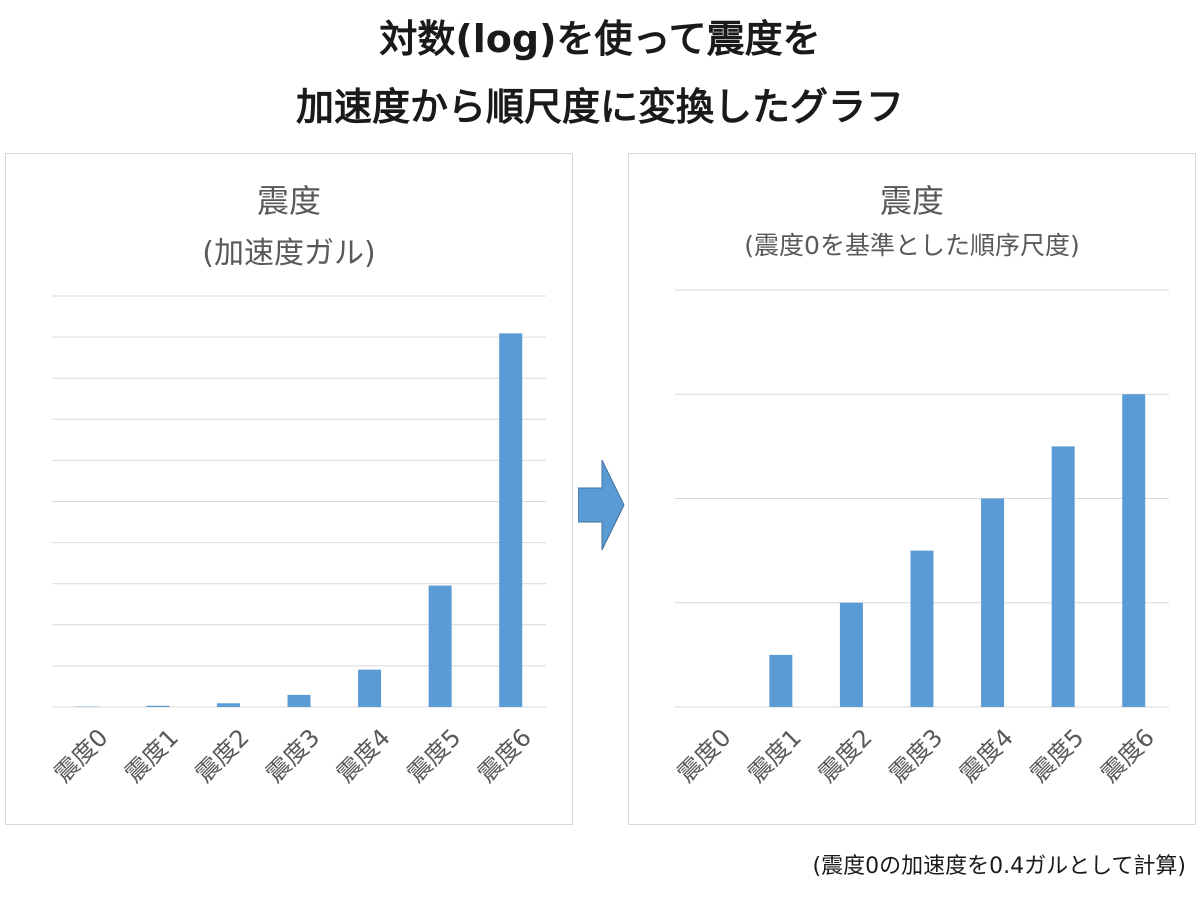 The image size is (1200, 900). I want to click on chart-subtitle: (震度0を基準とした順序尺度), so click(912, 245).